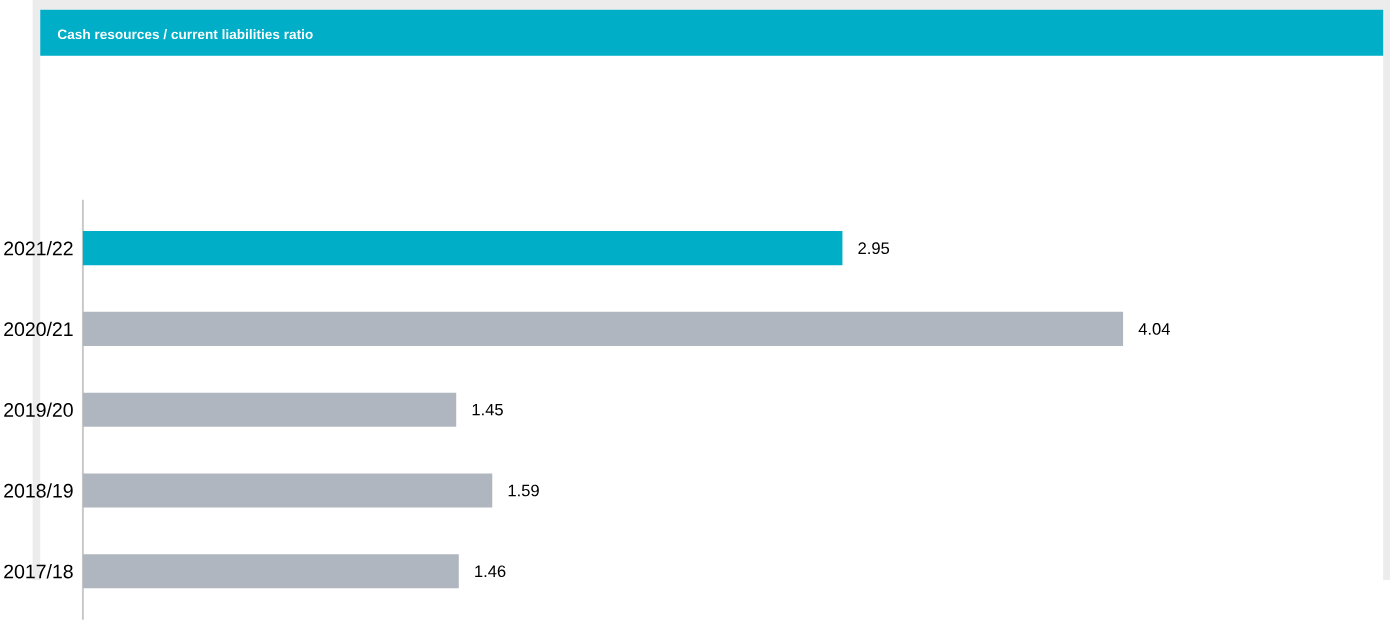  Describe the element at coordinates (490, 571) in the screenshot. I see `data-label: 1.46` at that location.